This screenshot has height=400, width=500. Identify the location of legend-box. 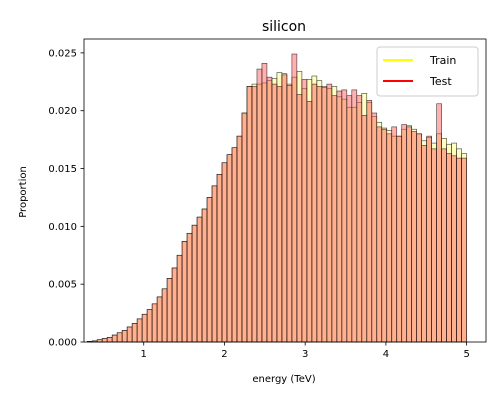
(427, 71).